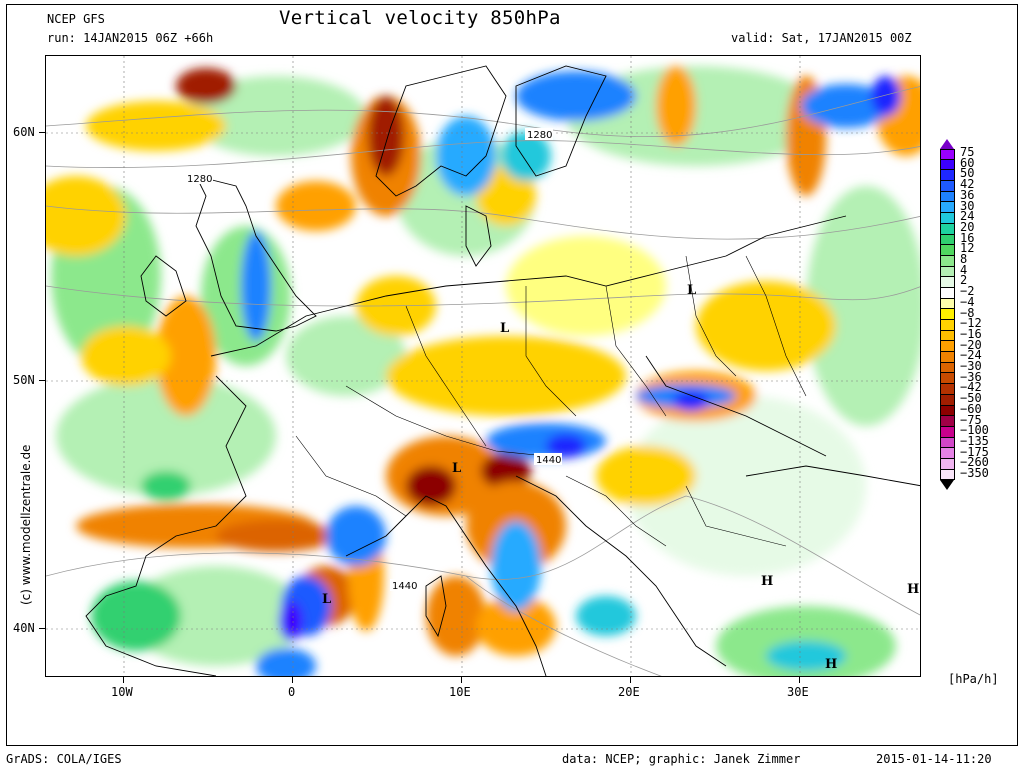 The width and height of the screenshot is (1024, 768). Describe the element at coordinates (420, 18) in the screenshot. I see `chart-title: Vertical velocity 850hPa` at that location.